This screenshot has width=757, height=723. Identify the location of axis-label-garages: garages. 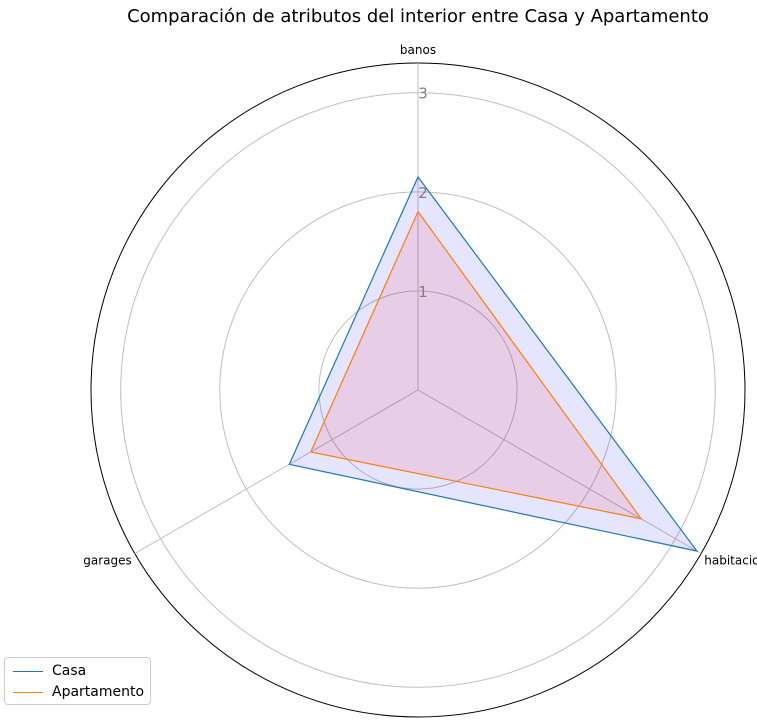
(107, 561).